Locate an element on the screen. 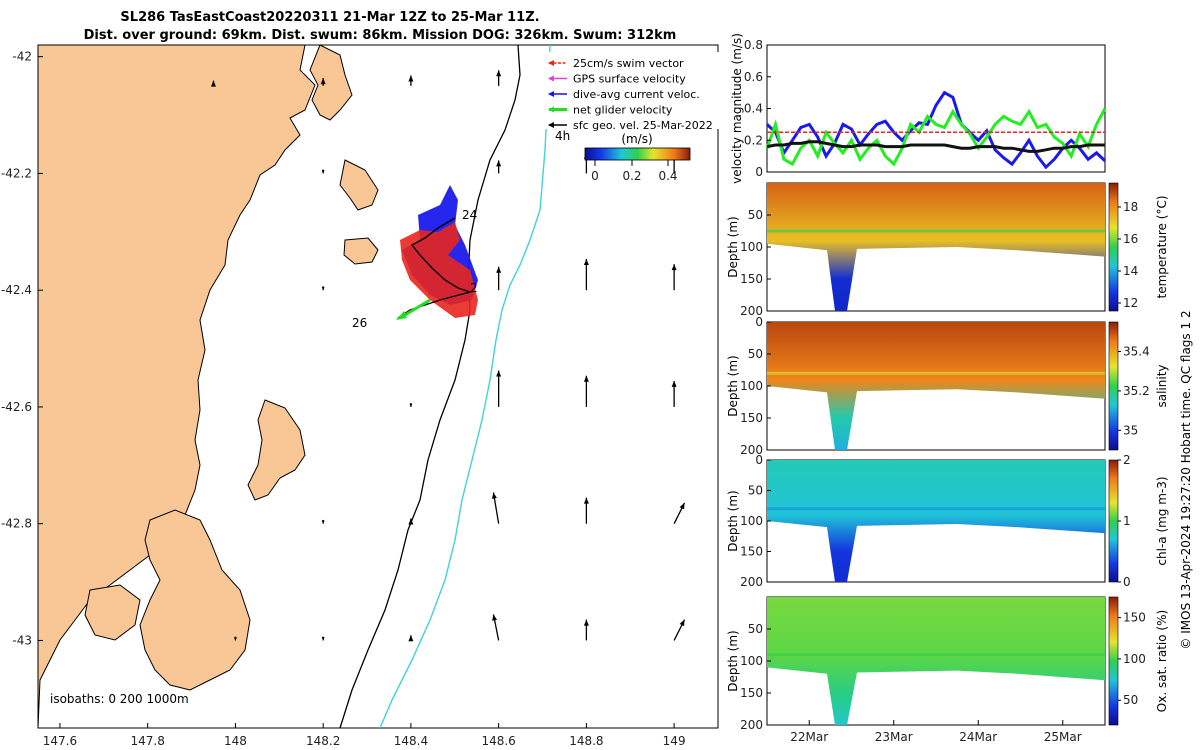 The height and width of the screenshot is (750, 1200). colorbar-label: Ox. sat. ratio (%) is located at coordinates (1162, 661).